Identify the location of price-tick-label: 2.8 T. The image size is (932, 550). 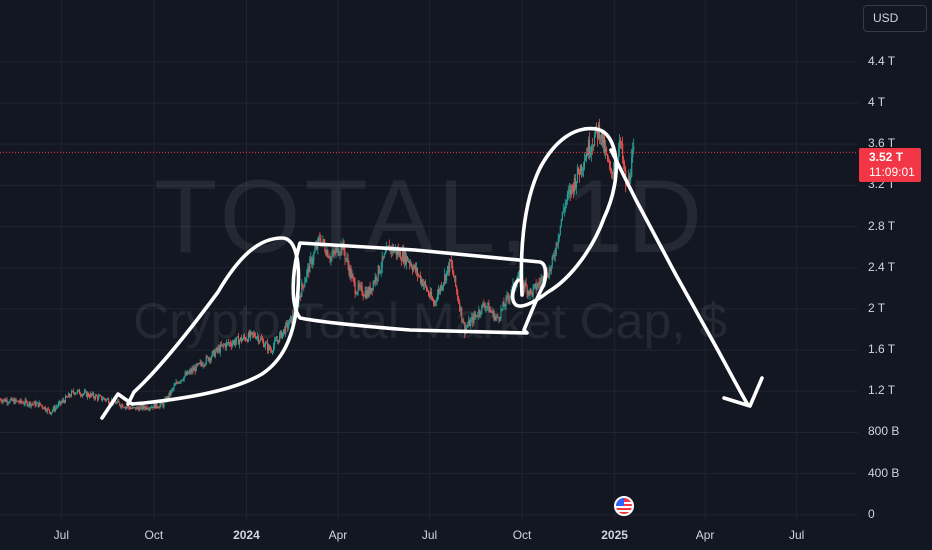
(882, 225).